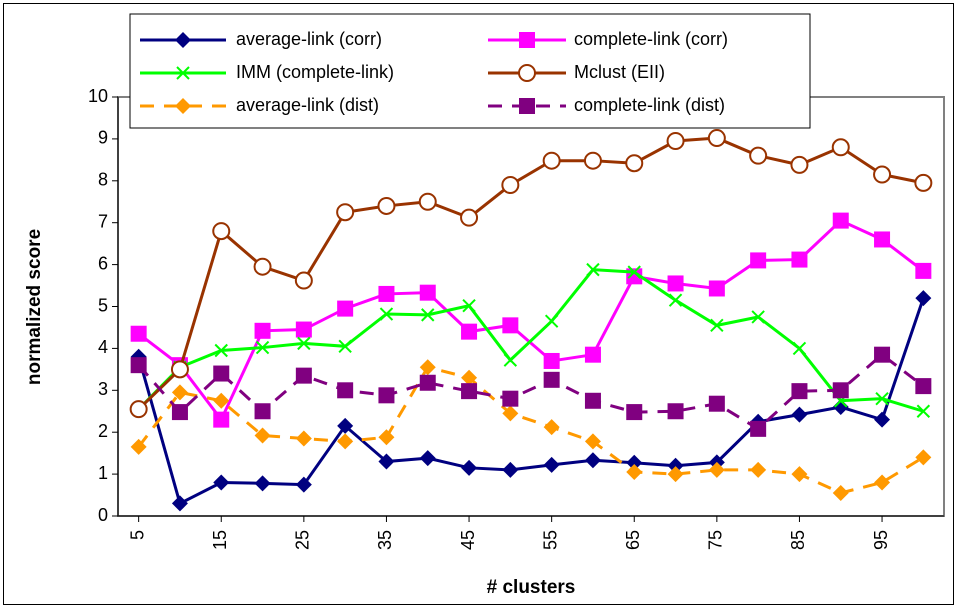 This screenshot has height=609, width=958. What do you see at coordinates (315, 72) in the screenshot?
I see `legend-label: IMM (complete-link)` at bounding box center [315, 72].